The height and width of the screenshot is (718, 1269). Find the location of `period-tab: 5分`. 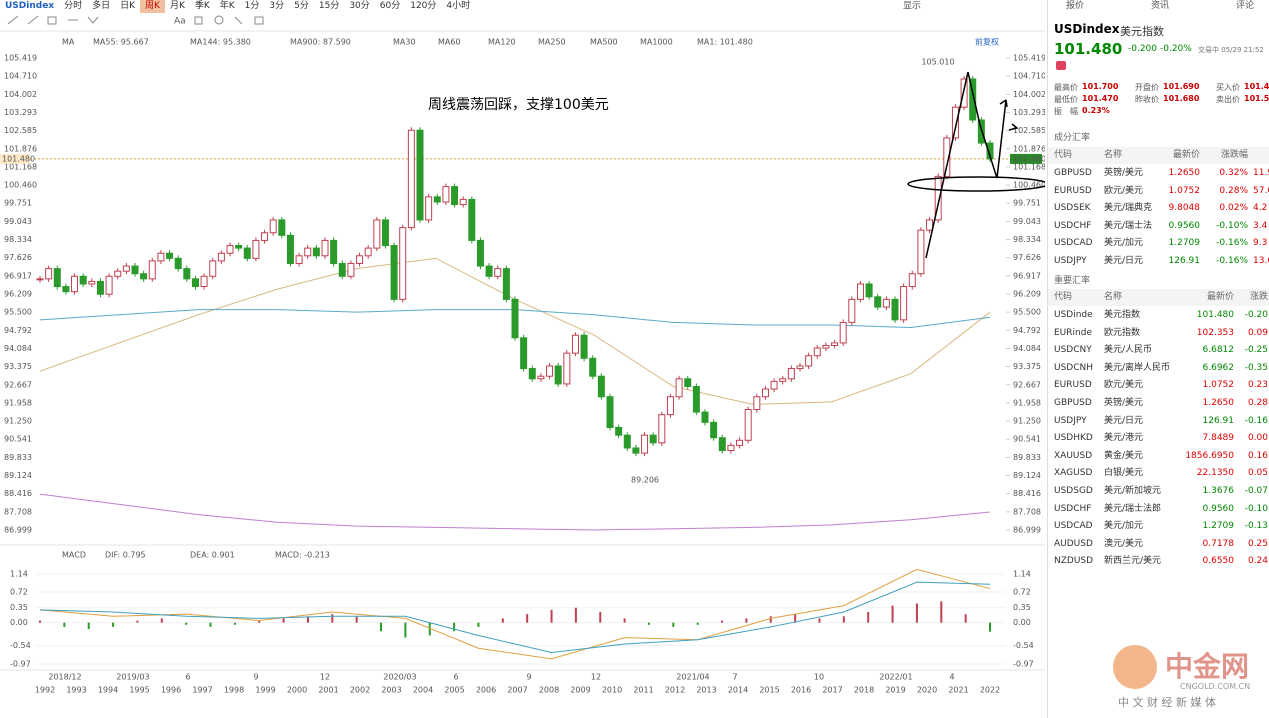

period-tab: 5分 is located at coordinates (301, 6).